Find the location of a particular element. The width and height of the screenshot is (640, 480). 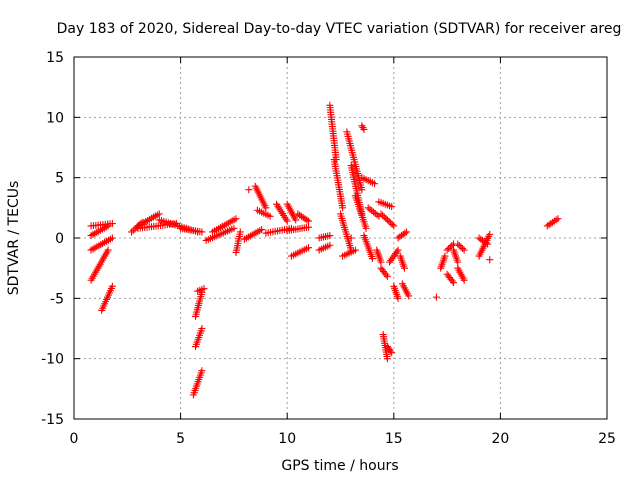

x-tick-label: 15 is located at coordinates (394, 439).